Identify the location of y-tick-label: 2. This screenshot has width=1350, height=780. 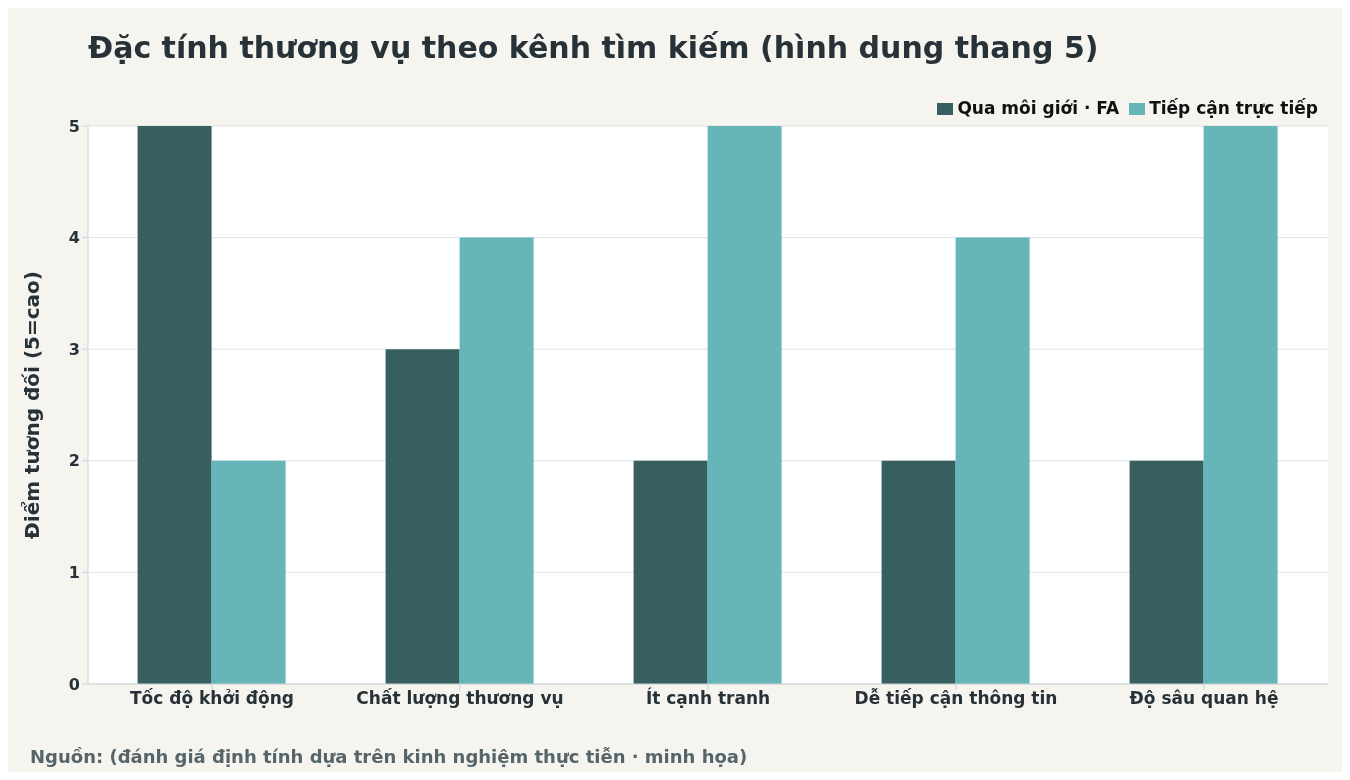
(74, 461).